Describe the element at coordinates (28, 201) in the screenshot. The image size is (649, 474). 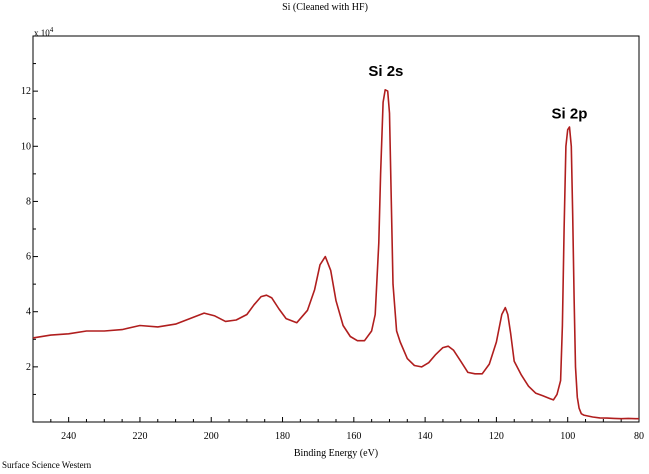
I see `y-tick-label: 8` at that location.